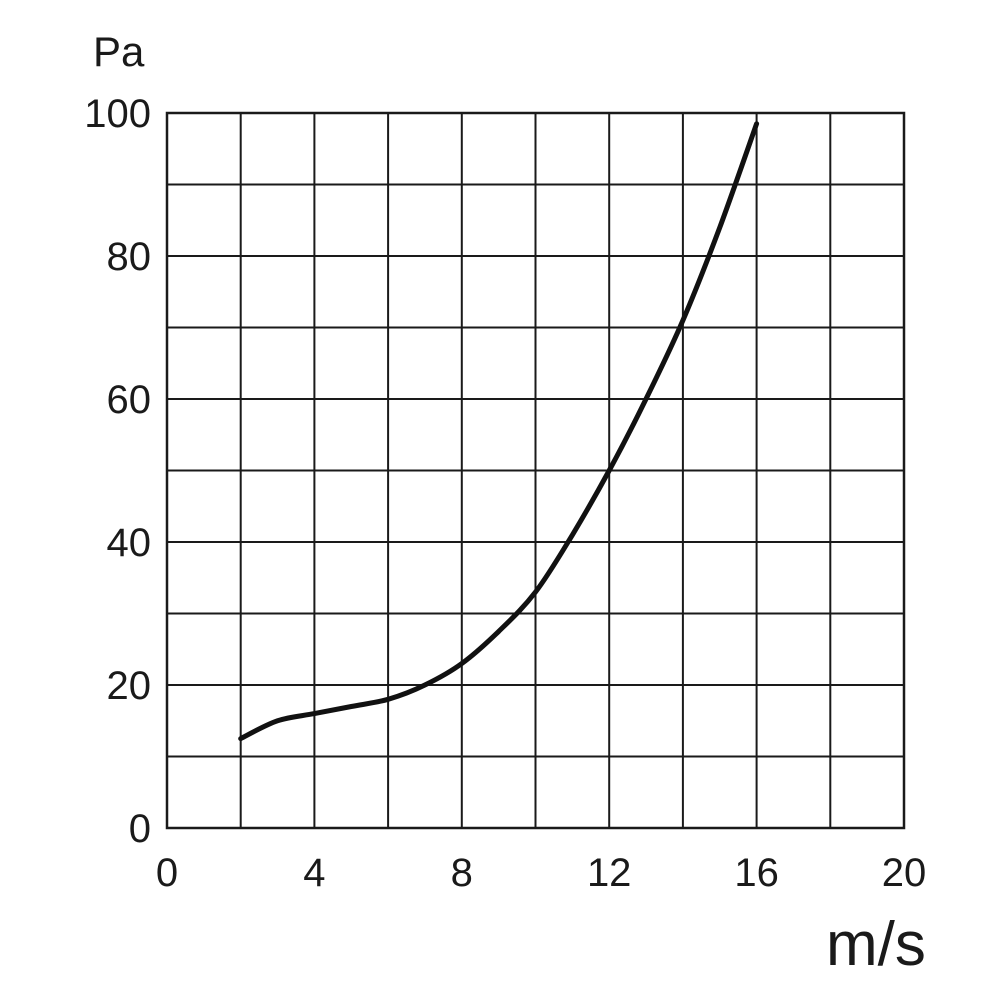  I want to click on x-axis-tick-labels: 0 4 8 12 16 20, so click(541, 873).